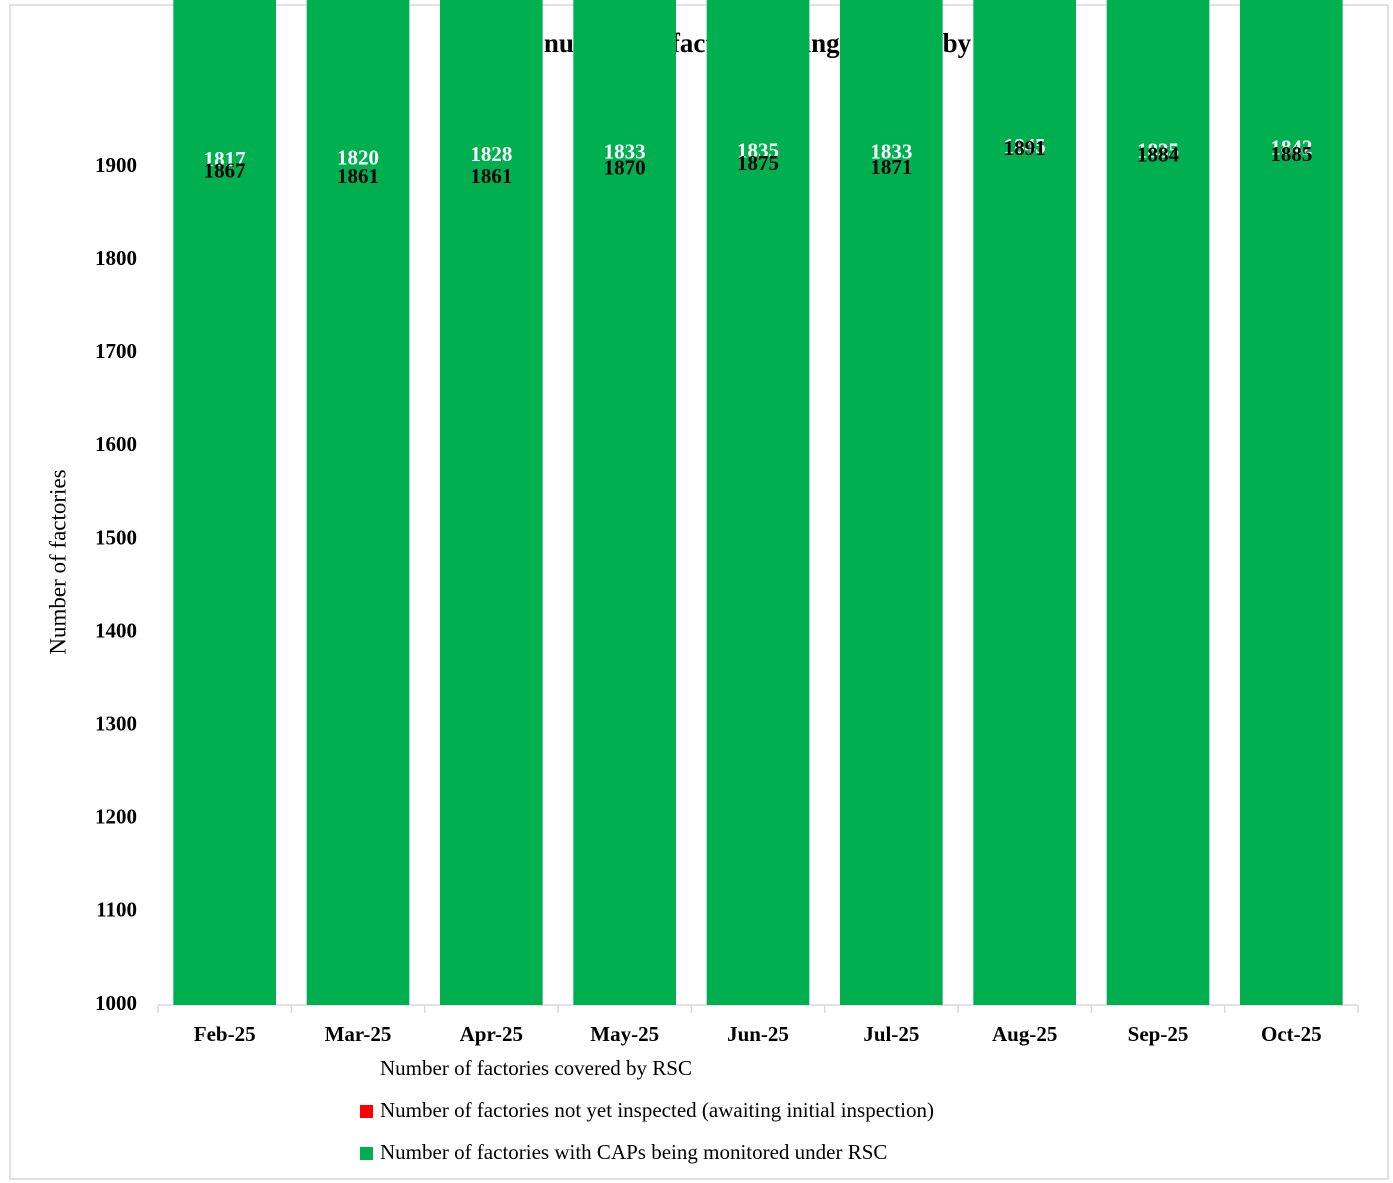  Describe the element at coordinates (116, 630) in the screenshot. I see `y-tick-label: 1400` at that location.